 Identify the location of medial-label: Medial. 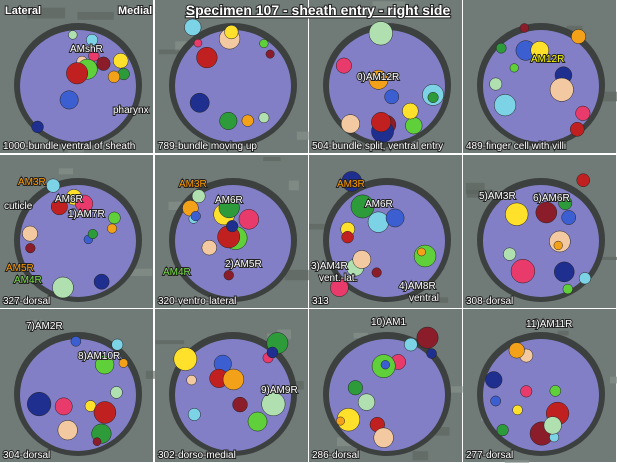
(135, 11).